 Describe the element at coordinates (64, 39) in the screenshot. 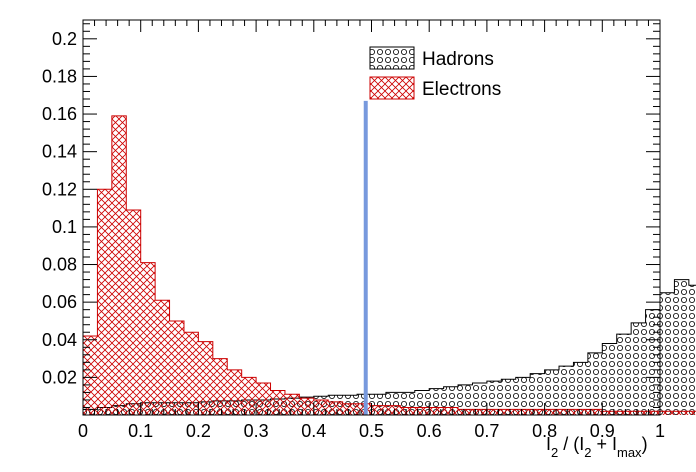

I see `y-tick-label: 0.2` at that location.